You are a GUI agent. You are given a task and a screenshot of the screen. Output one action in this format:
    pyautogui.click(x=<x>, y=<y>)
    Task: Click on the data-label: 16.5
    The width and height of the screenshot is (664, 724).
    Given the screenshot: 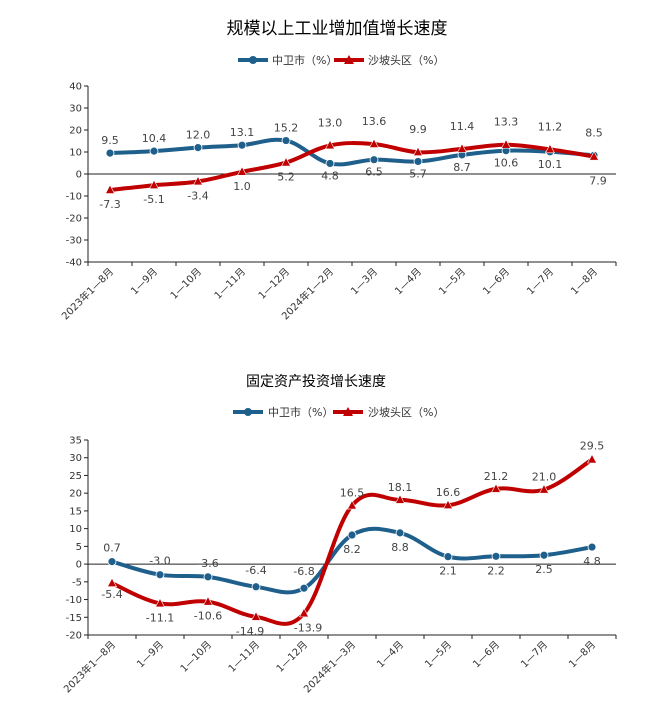 What is the action you would take?
    pyautogui.click(x=352, y=493)
    